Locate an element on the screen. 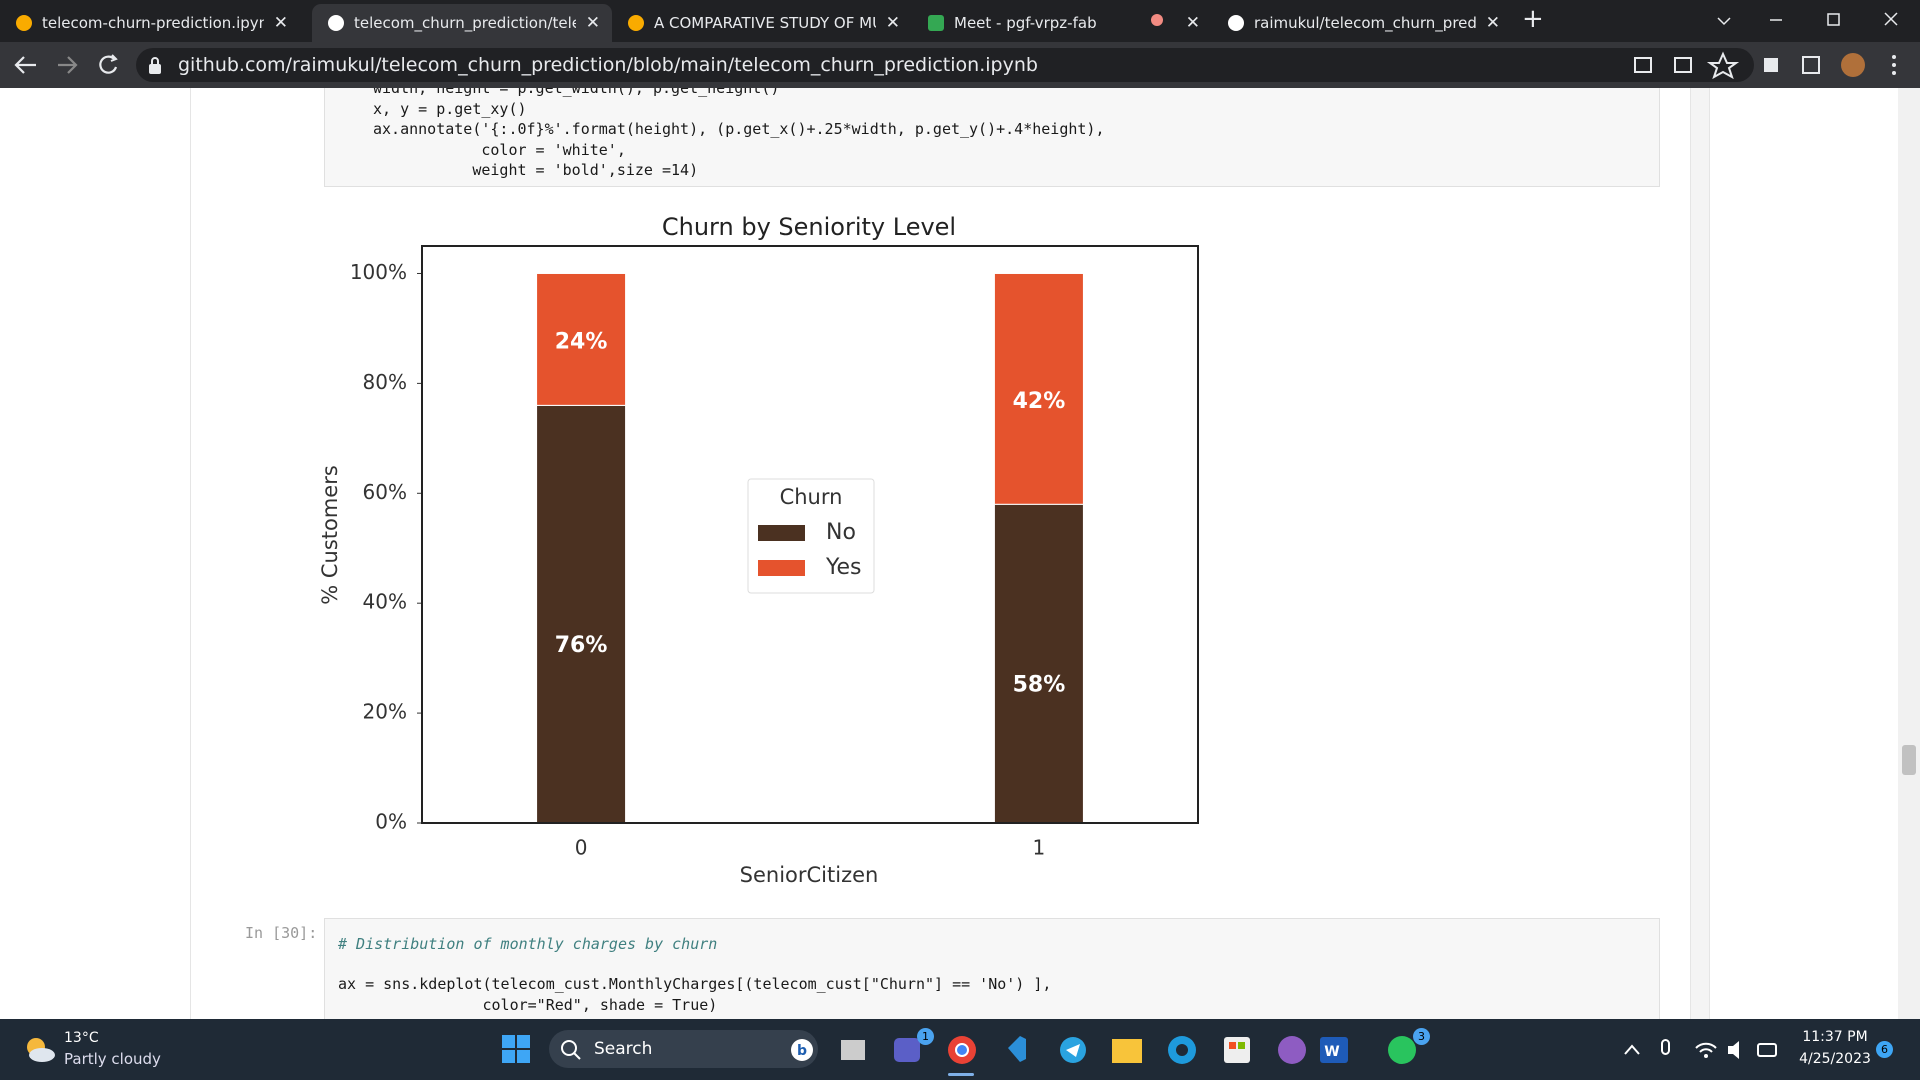 The width and height of the screenshot is (1920, 1080). notification-badge: 1 is located at coordinates (925, 1036).